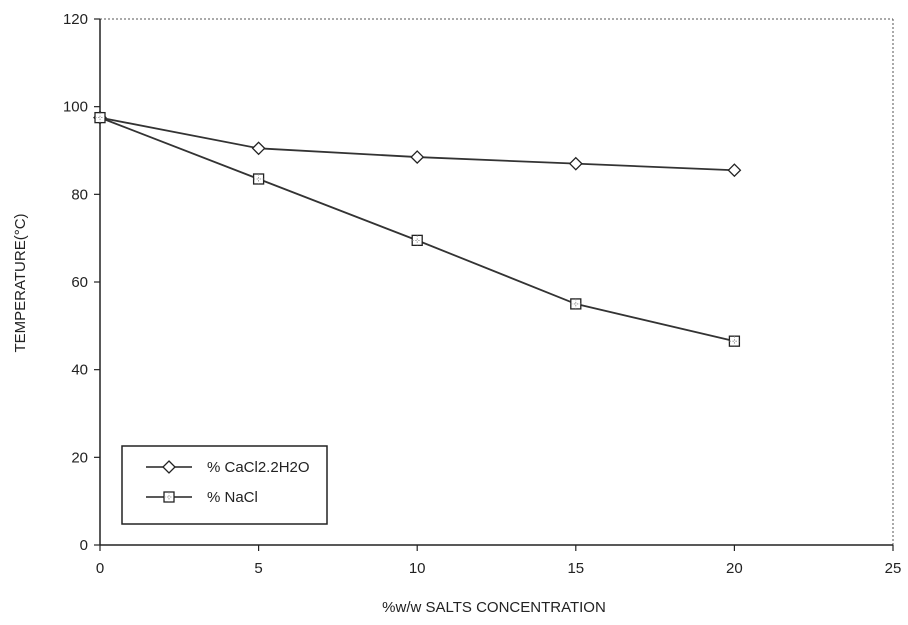 This screenshot has height=625, width=908. I want to click on legend: % CaCl2.2H2O % NaCl, so click(224, 485).